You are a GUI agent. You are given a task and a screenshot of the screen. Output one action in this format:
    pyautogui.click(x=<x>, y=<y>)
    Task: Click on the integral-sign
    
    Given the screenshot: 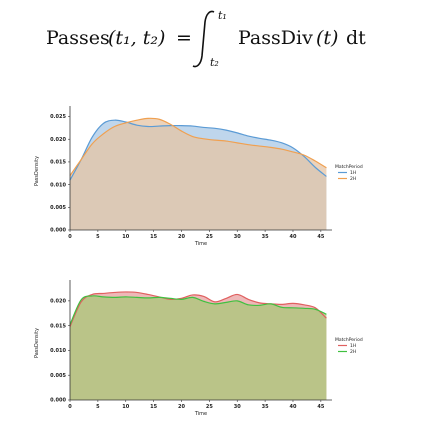 What is the action you would take?
    pyautogui.click(x=203, y=39)
    